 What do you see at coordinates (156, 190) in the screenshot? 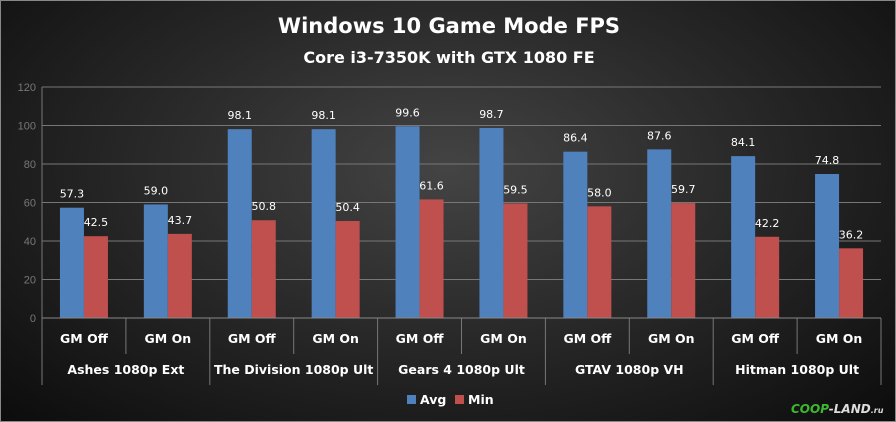
I see `data-label: 59.0` at bounding box center [156, 190].